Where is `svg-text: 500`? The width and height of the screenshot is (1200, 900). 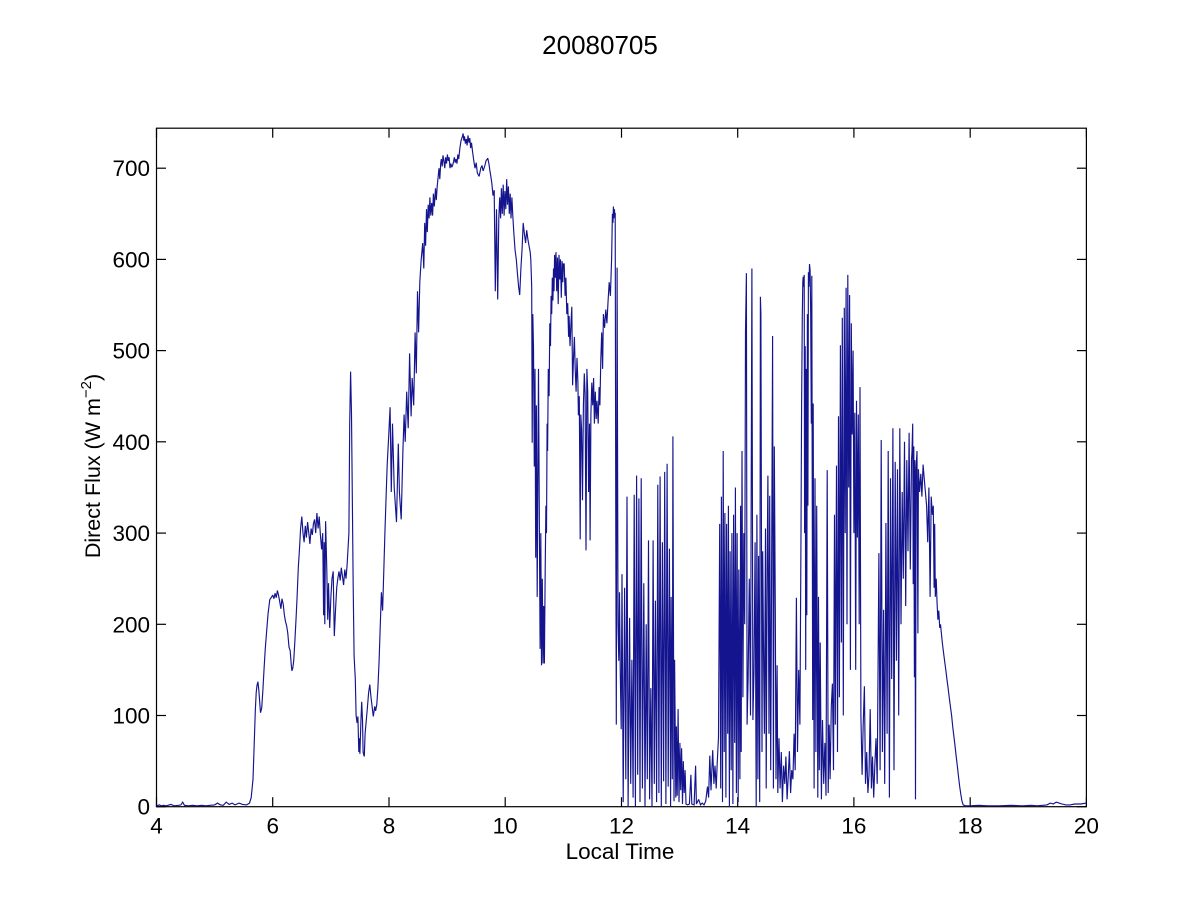
svg-text: 500 is located at coordinates (131, 351).